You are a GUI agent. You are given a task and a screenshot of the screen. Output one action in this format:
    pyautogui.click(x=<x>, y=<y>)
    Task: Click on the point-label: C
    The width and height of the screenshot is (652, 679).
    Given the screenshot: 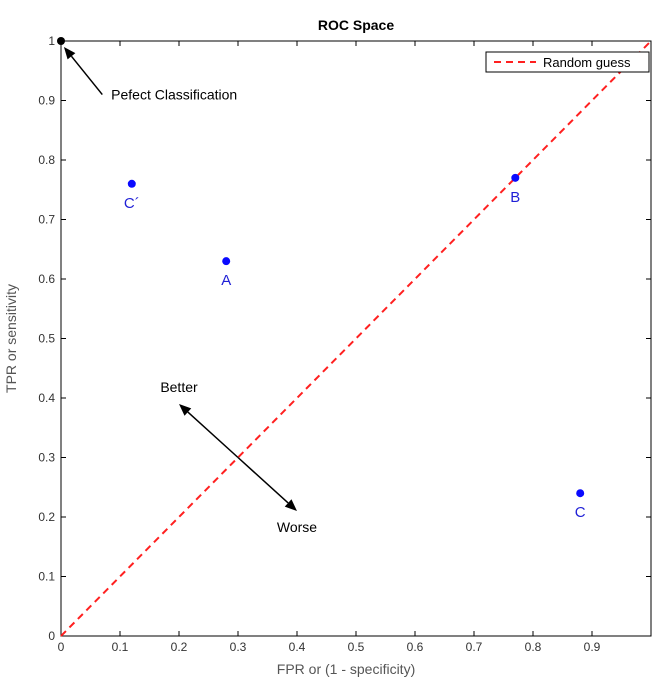 What is the action you would take?
    pyautogui.click(x=580, y=512)
    